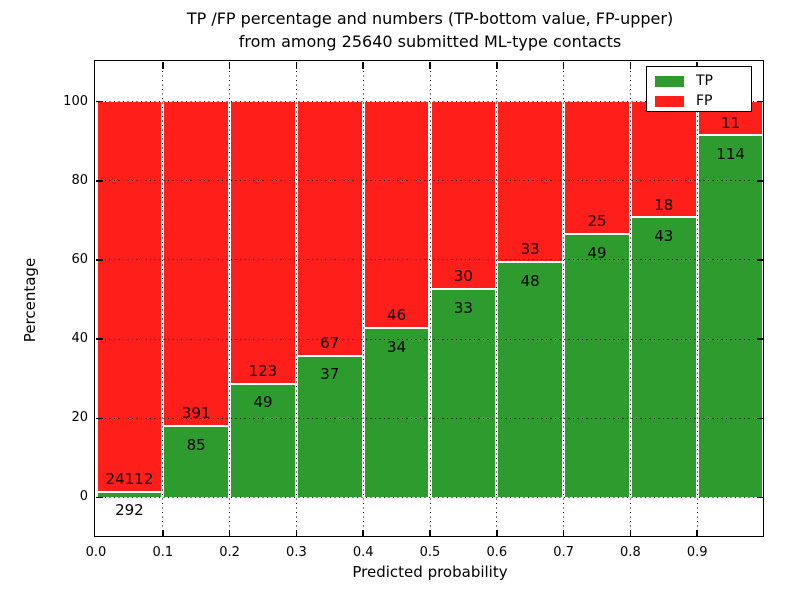 Image resolution: width=800 pixels, height=600 pixels. What do you see at coordinates (263, 370) in the screenshot?
I see `fp-count-label: 123` at bounding box center [263, 370].